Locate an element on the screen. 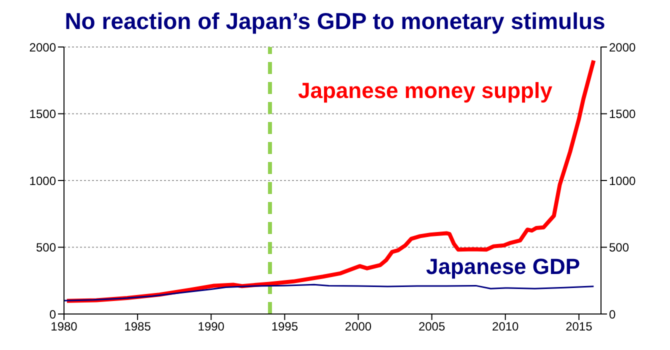  y2-tick-label: 500 is located at coordinates (619, 247).